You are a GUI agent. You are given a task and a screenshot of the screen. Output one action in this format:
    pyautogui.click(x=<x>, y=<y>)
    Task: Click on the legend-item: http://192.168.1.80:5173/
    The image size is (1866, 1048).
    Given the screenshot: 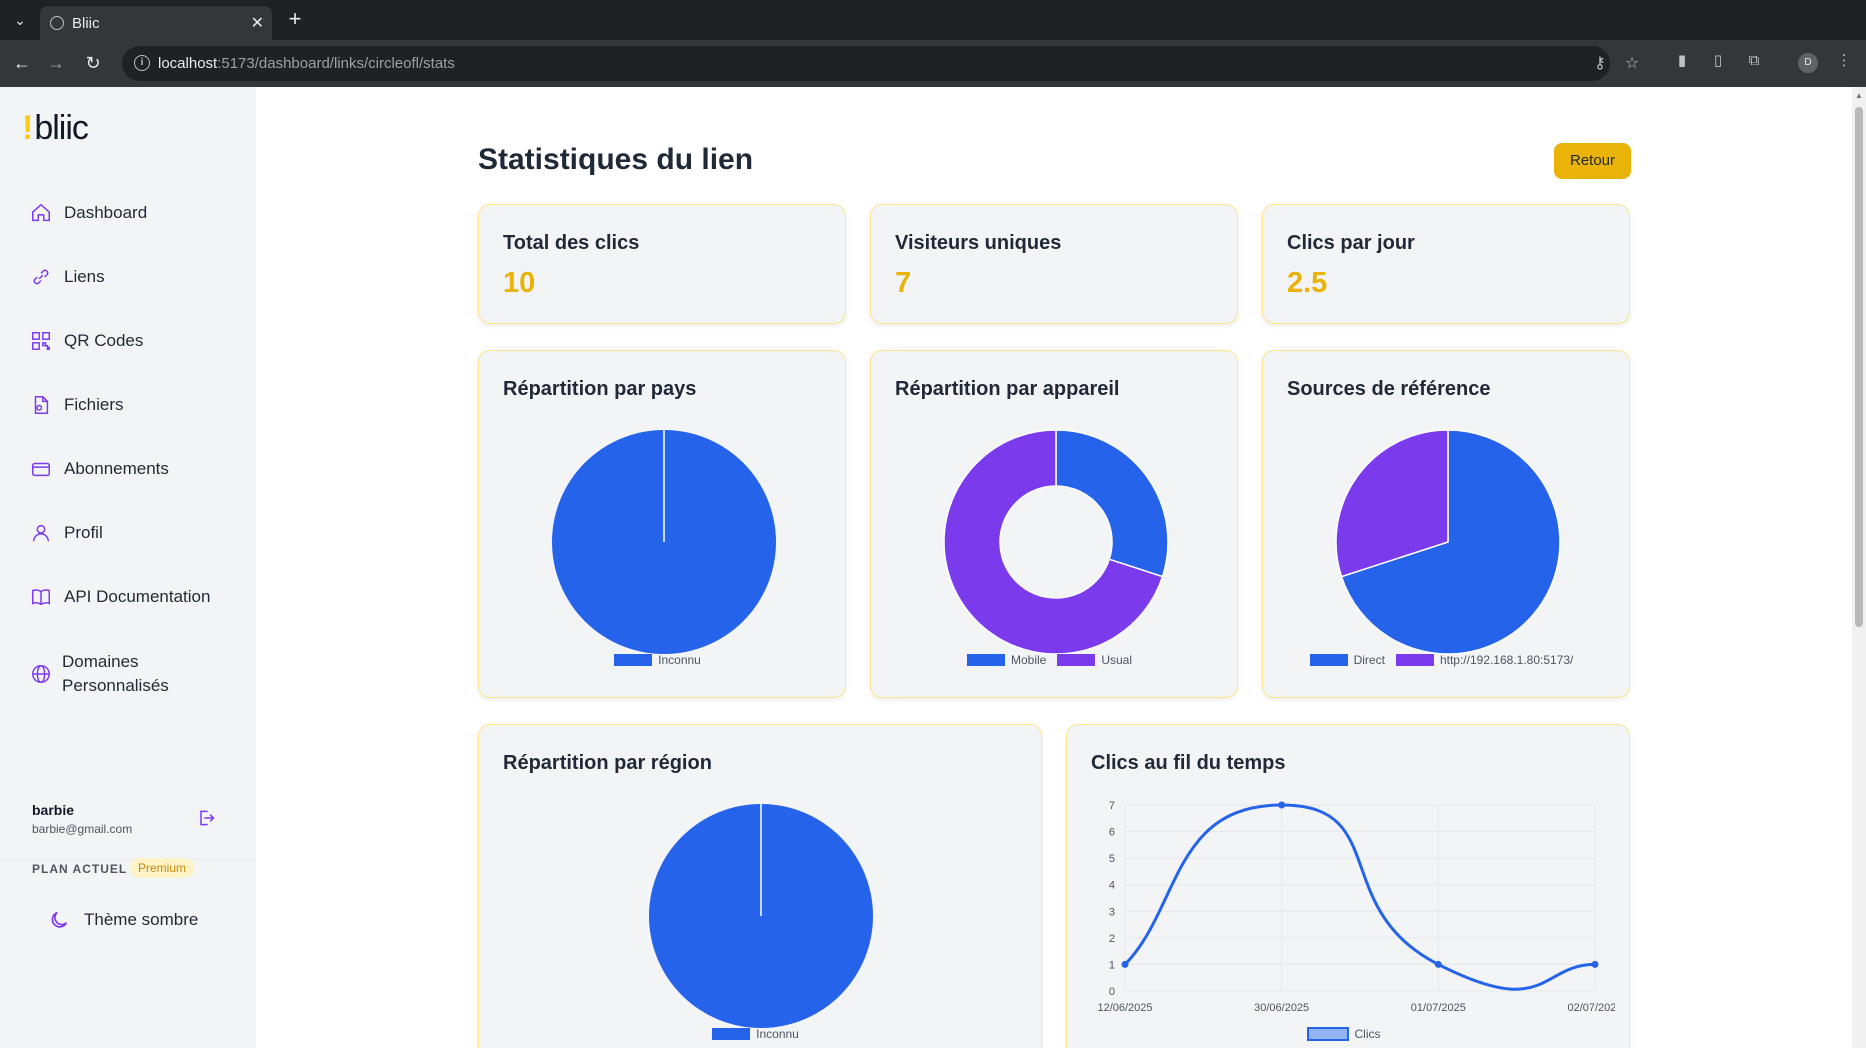 What is the action you would take?
    pyautogui.click(x=1484, y=660)
    